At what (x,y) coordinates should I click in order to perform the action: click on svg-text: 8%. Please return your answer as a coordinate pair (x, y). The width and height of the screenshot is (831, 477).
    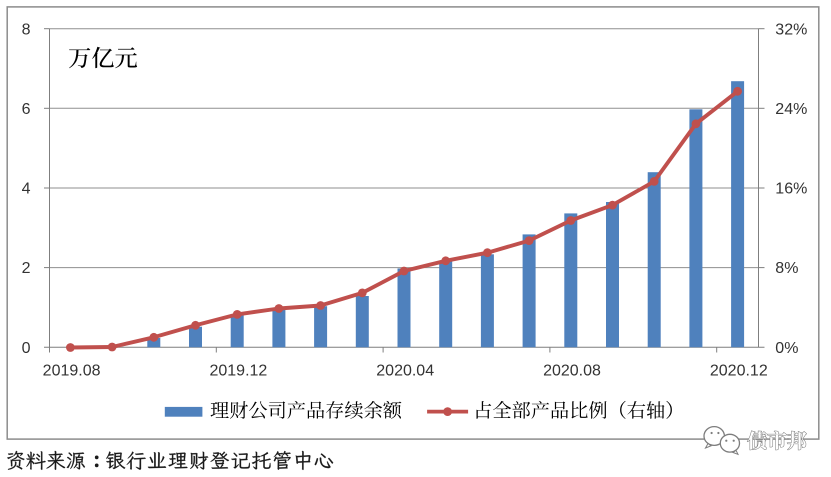
    Looking at the image, I should click on (786, 268).